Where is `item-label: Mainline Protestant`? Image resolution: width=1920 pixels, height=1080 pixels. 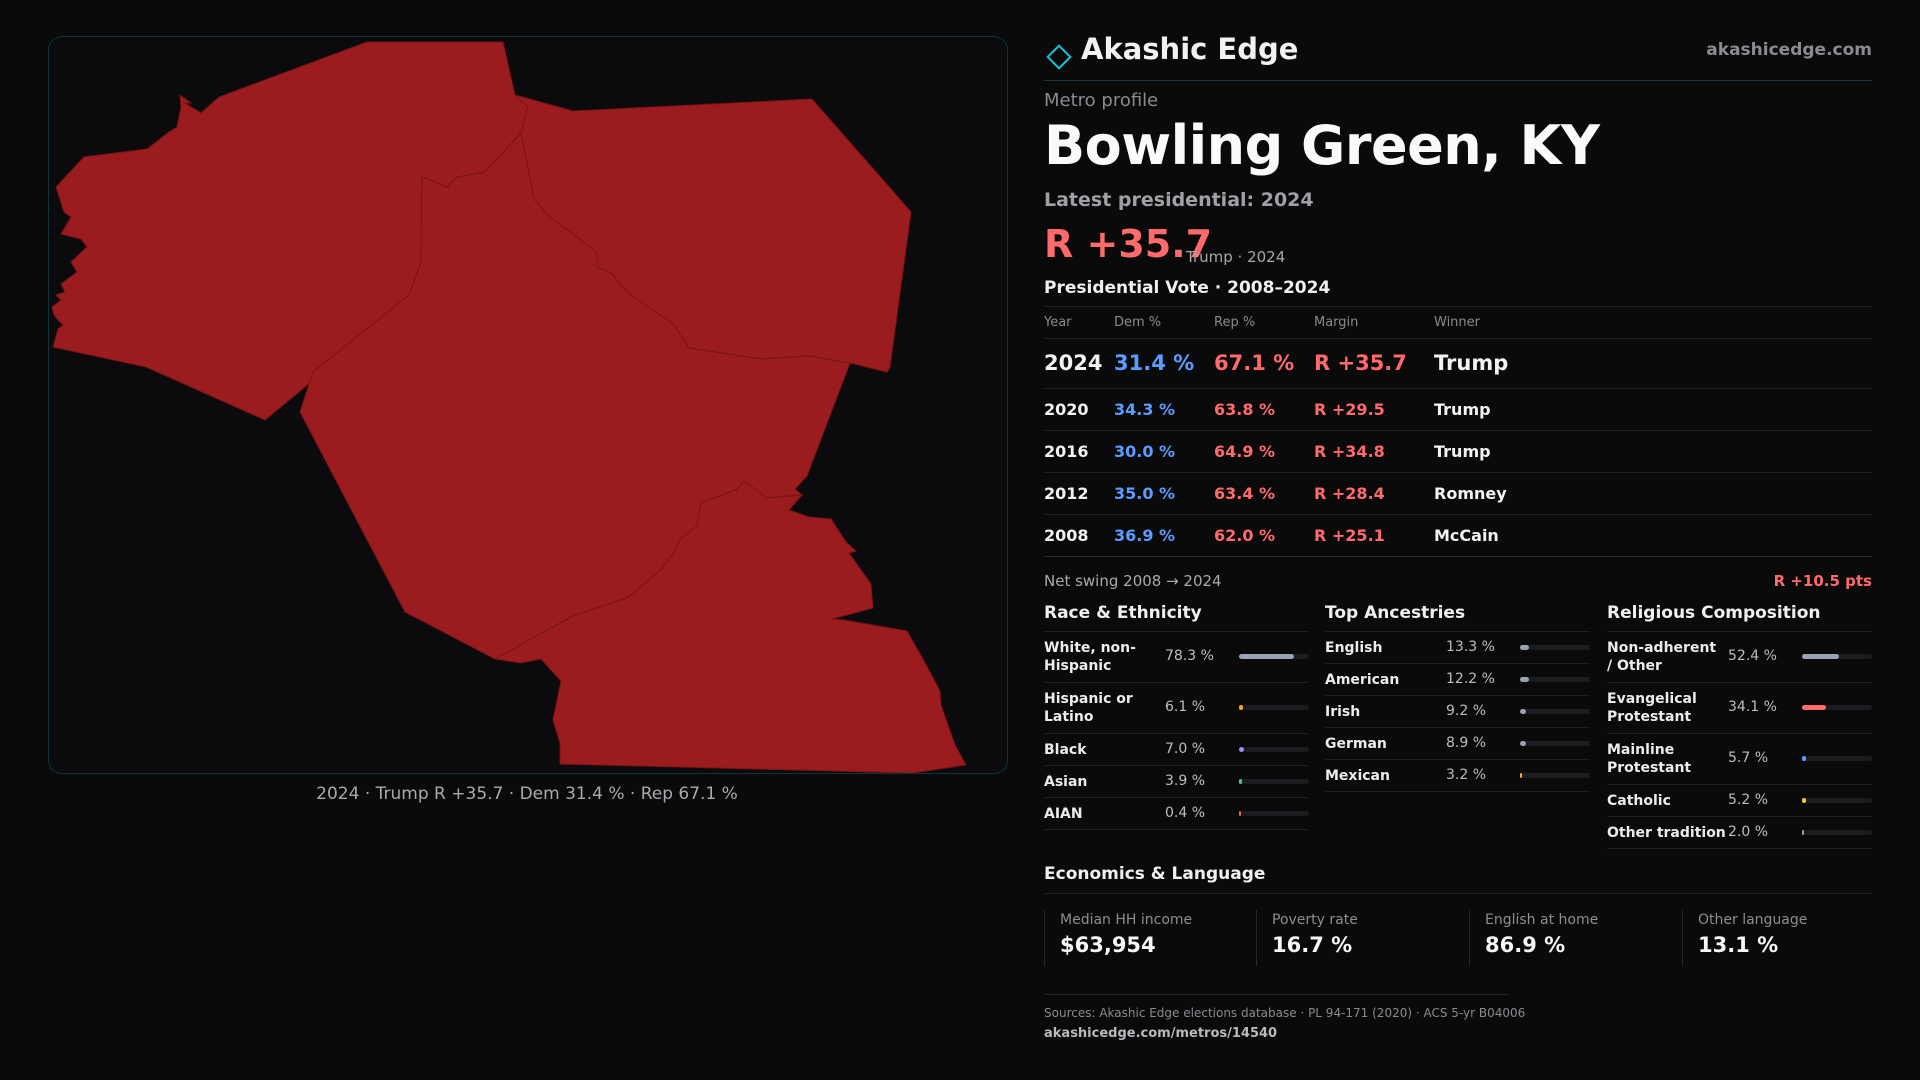 item-label: Mainline Protestant is located at coordinates (1649, 759).